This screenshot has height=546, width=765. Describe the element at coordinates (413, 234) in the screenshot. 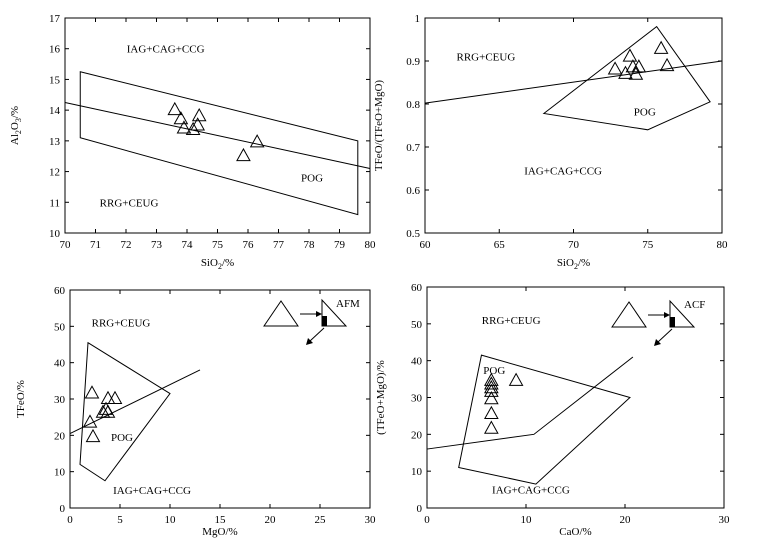

I see `y-tick-label: 0.5` at that location.